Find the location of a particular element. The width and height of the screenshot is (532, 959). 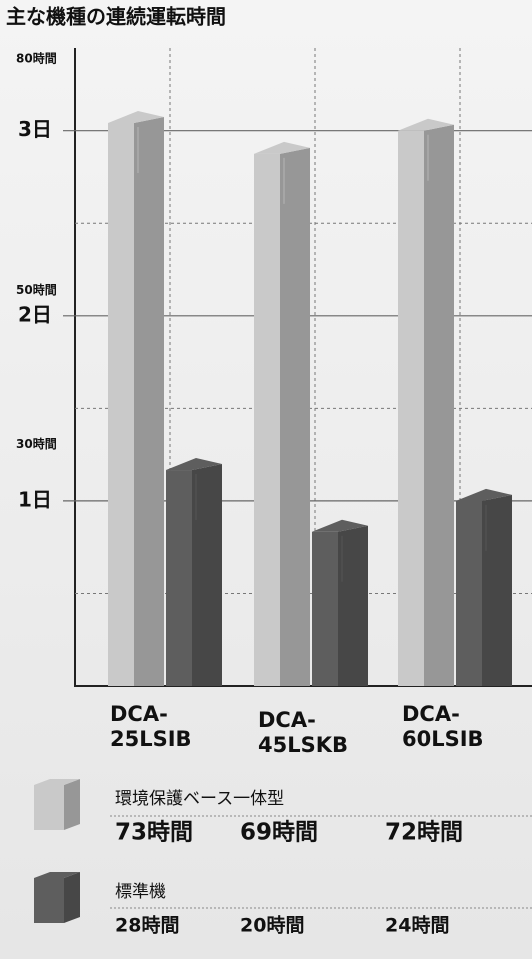

y-tick-label: 1日 is located at coordinates (35, 499).